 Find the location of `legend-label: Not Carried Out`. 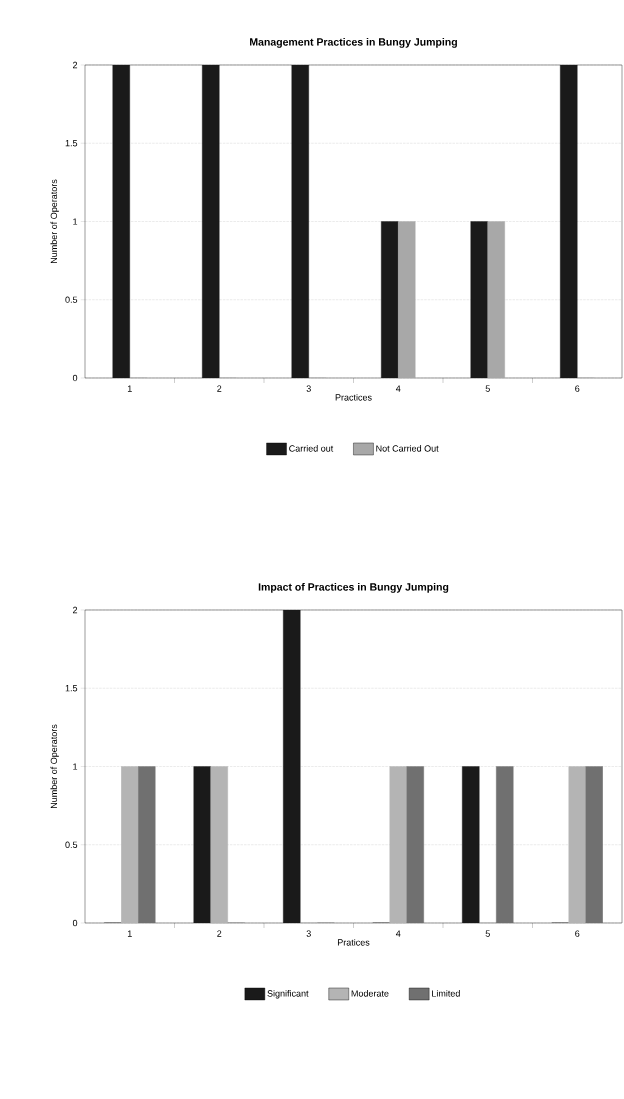

legend-label: Not Carried Out is located at coordinates (407, 448).